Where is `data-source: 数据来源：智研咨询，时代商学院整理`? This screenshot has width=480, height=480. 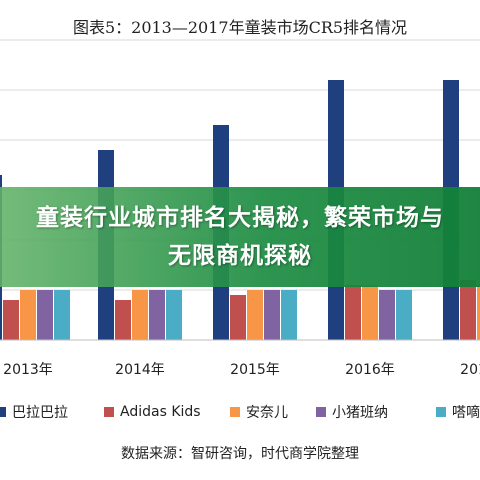
data-source: 数据来源：智研咨询，时代商学院整理 is located at coordinates (240, 454).